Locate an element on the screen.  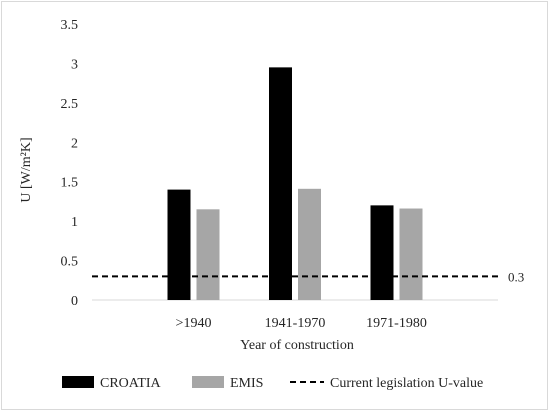
y-tick-label: 2 is located at coordinates (74, 143).